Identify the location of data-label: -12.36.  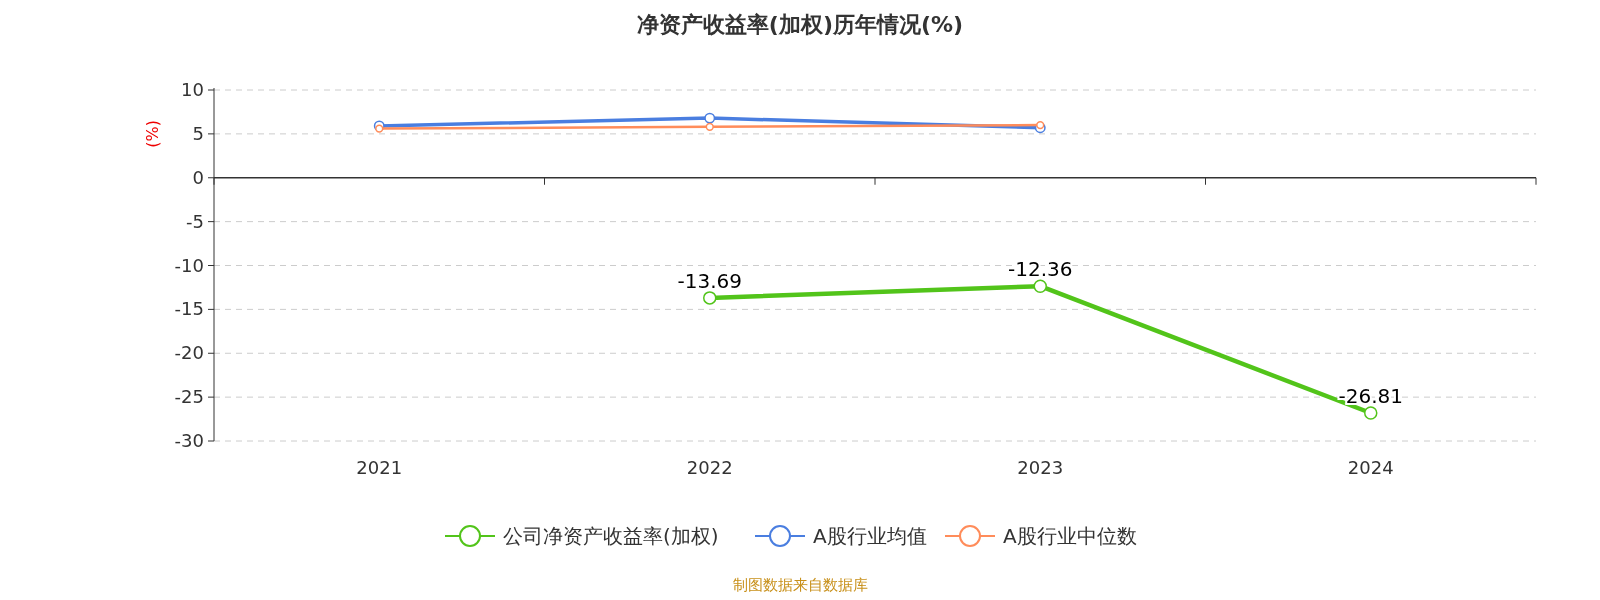
(1040, 269).